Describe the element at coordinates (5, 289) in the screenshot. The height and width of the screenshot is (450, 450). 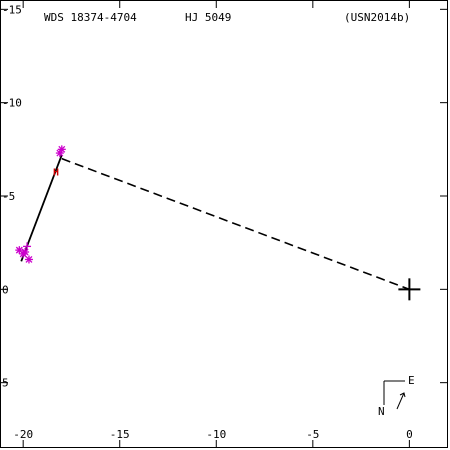
I see `y-tick-label: 0` at that location.